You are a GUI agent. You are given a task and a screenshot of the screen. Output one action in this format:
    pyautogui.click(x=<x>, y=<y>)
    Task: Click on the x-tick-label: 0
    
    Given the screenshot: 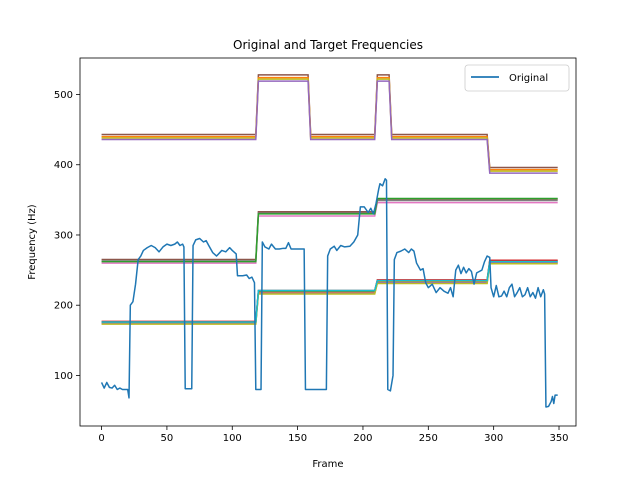 What is the action you would take?
    pyautogui.click(x=101, y=438)
    